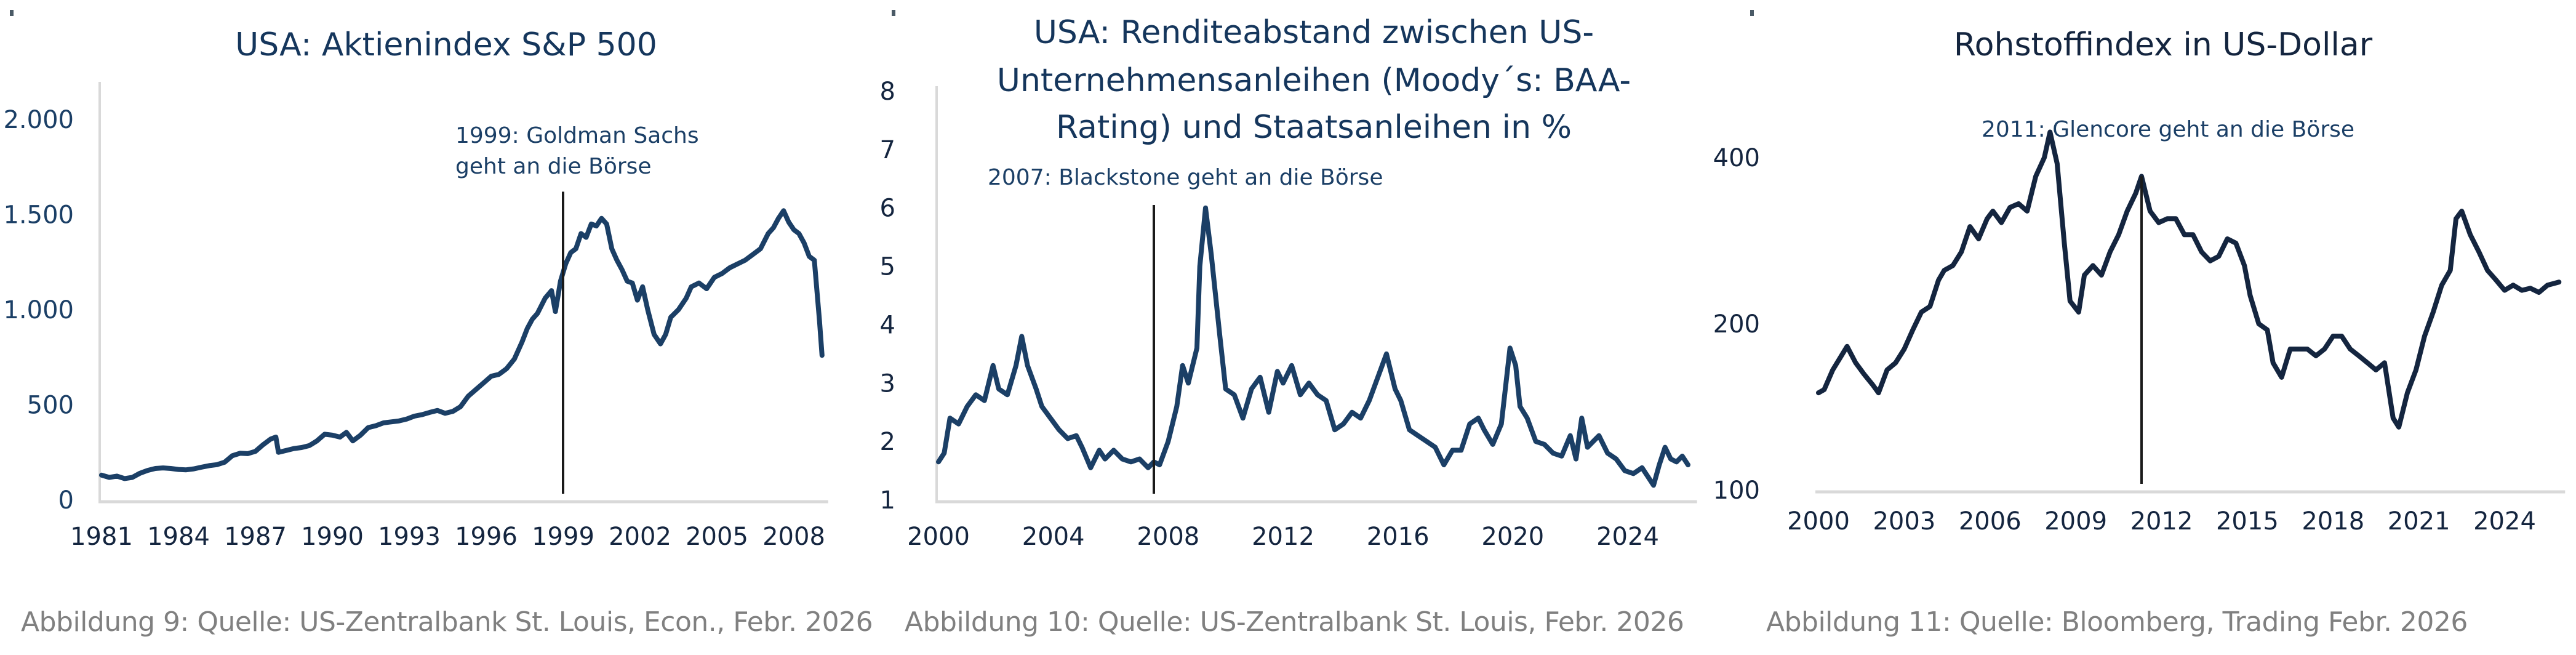  Describe the element at coordinates (332, 537) in the screenshot. I see `x-tick-label: 1990` at that location.